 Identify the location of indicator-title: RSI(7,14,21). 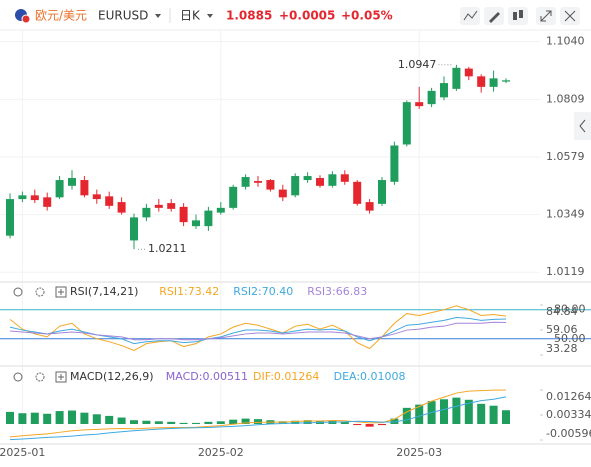
(104, 291).